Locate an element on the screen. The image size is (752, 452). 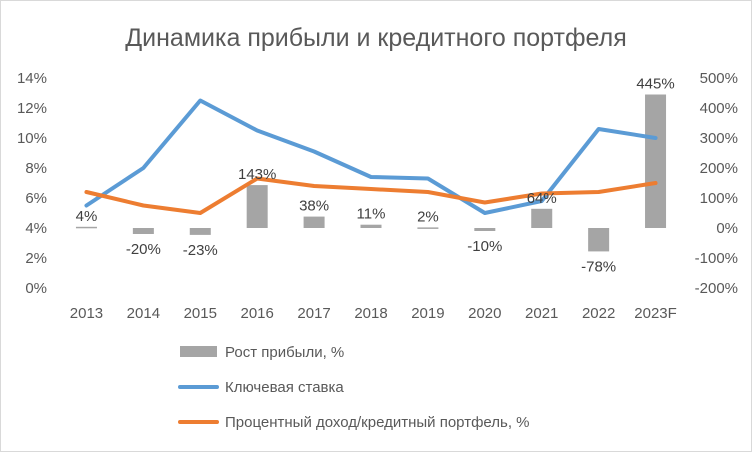
x-axis-tick-label: 2017 is located at coordinates (313, 313).